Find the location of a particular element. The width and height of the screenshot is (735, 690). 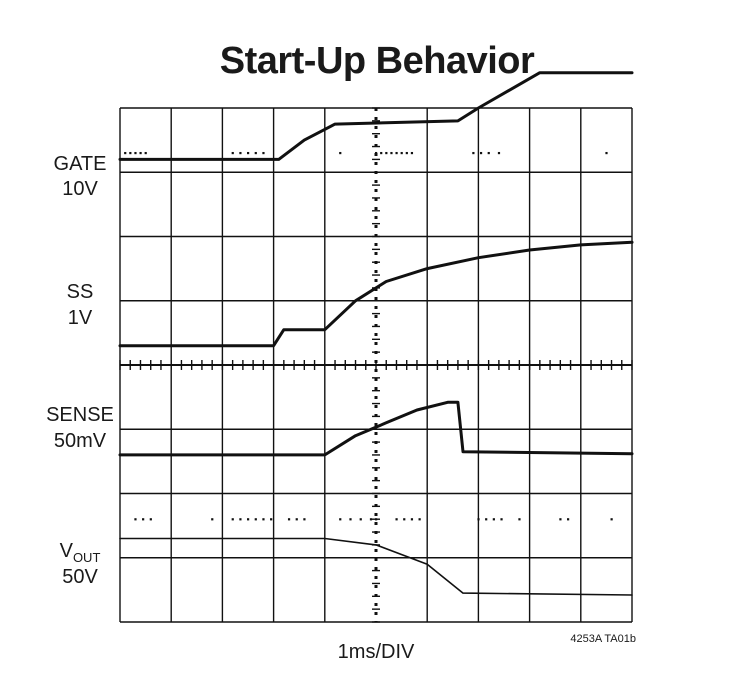

channel-4-label: VOUT is located at coordinates (80, 552).